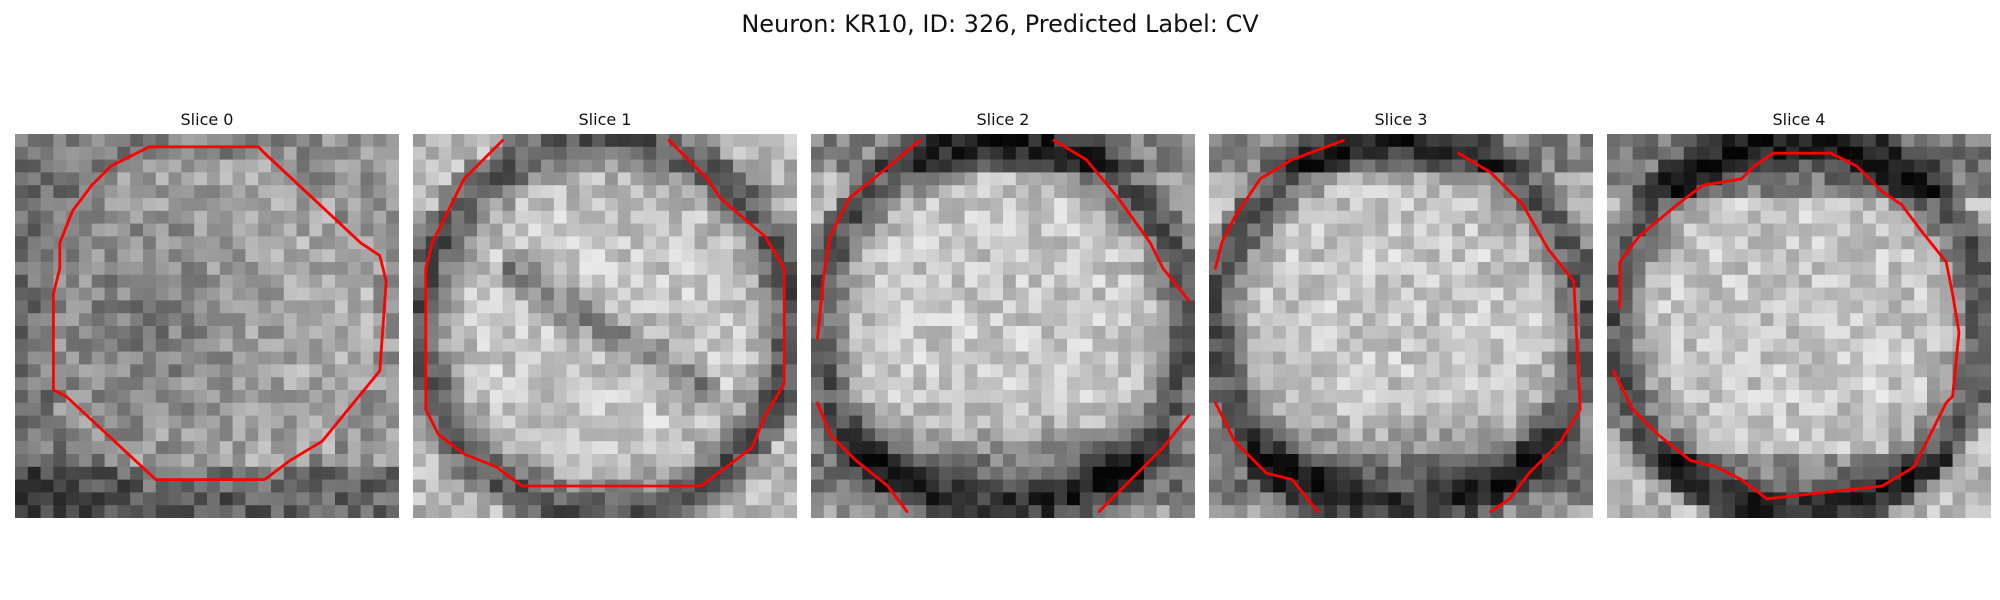 The width and height of the screenshot is (2000, 600). I want to click on slice-panel: Slice 2, so click(1003, 313).